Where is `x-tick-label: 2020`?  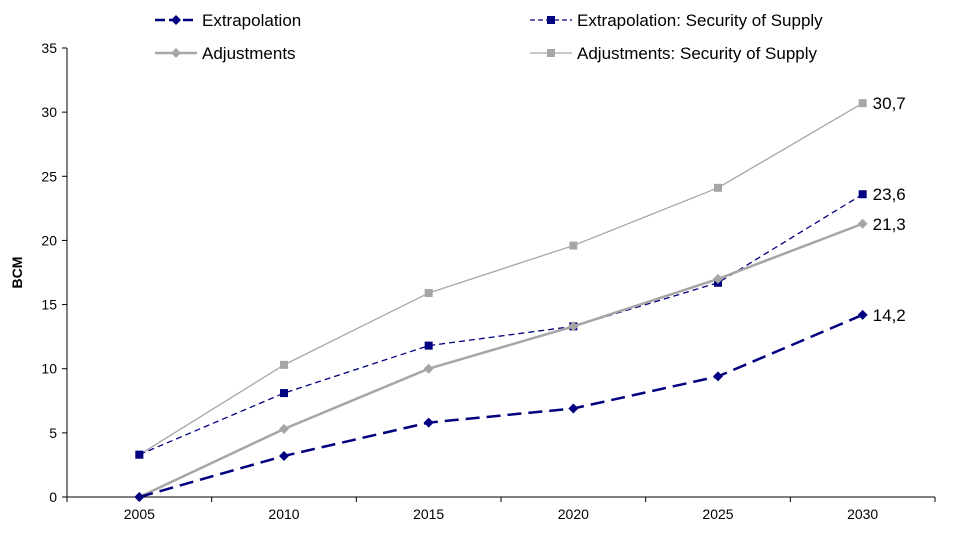
x-tick-label: 2020 is located at coordinates (573, 514).